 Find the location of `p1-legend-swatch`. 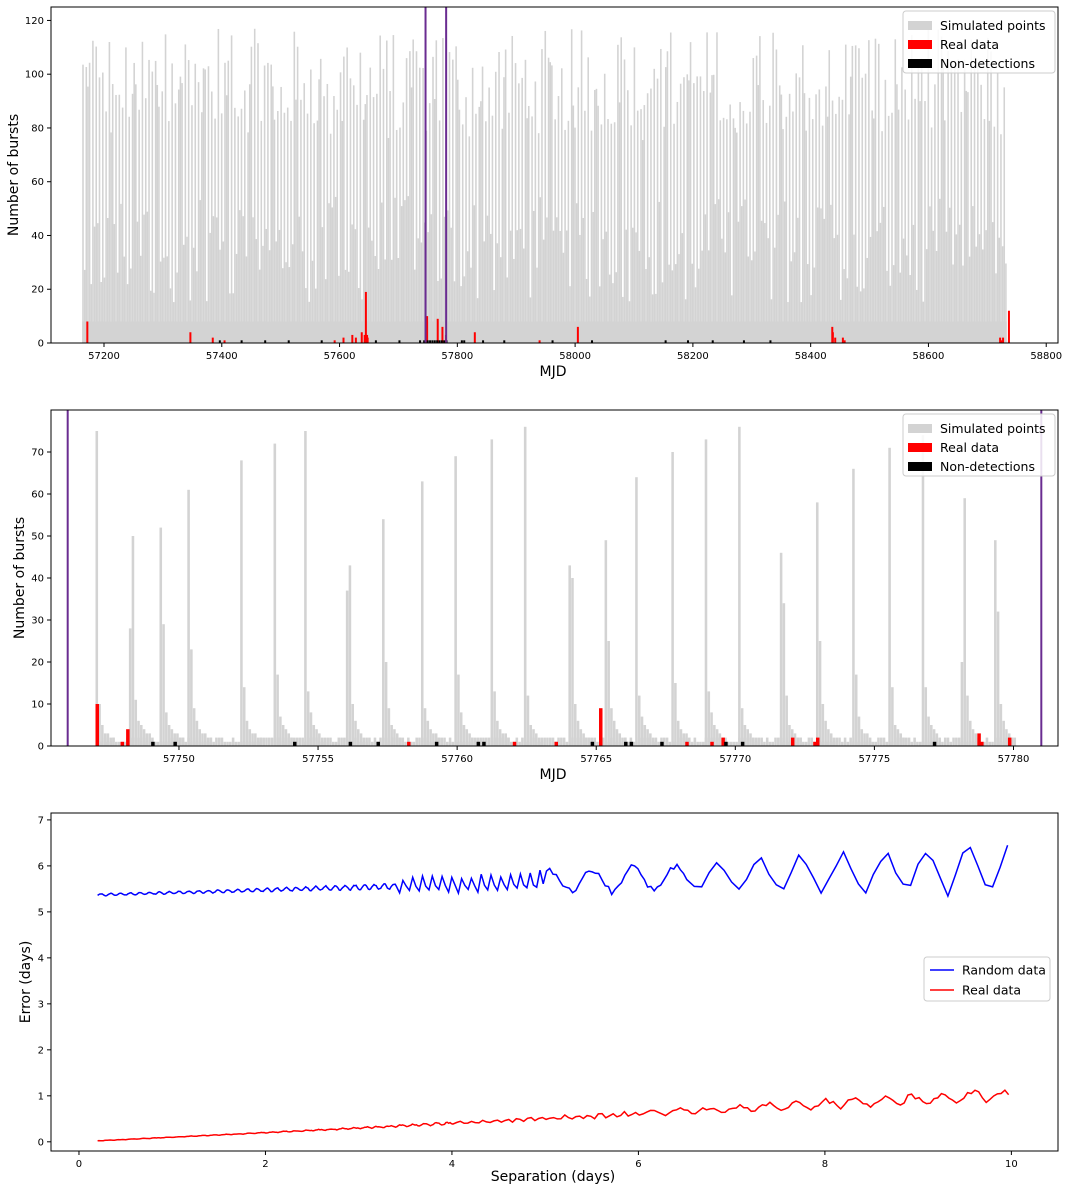

p1-legend-swatch is located at coordinates (920, 63).